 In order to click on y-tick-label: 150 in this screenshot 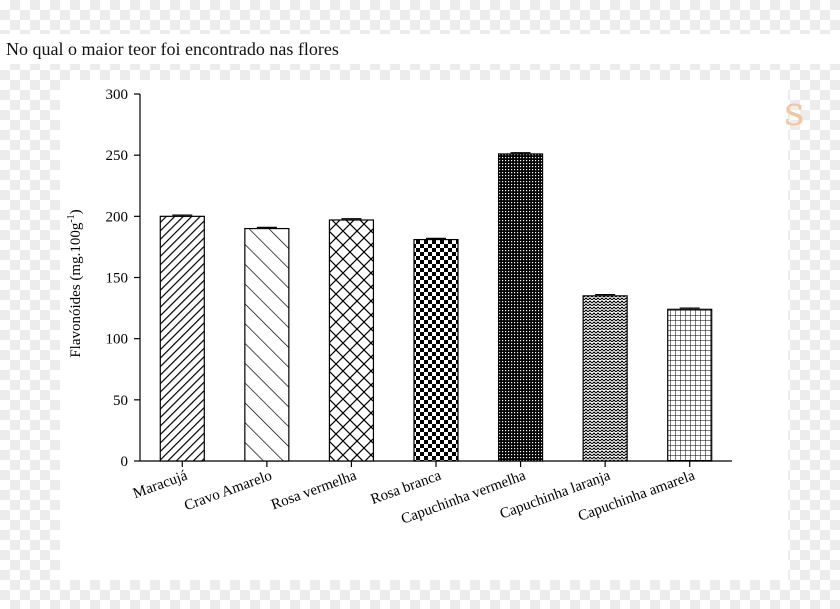, I will do `click(117, 279)`.